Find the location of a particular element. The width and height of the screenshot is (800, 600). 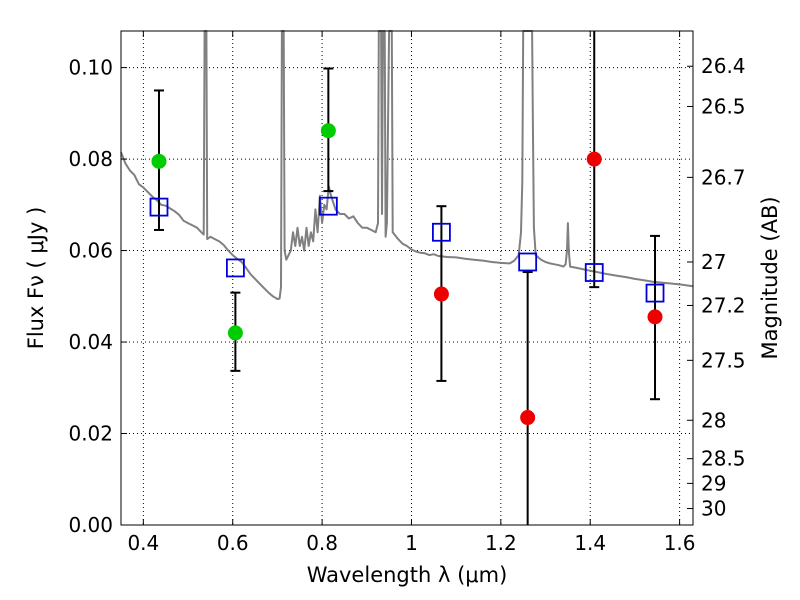

y2-tick-label: 27.5 is located at coordinates (723, 360).